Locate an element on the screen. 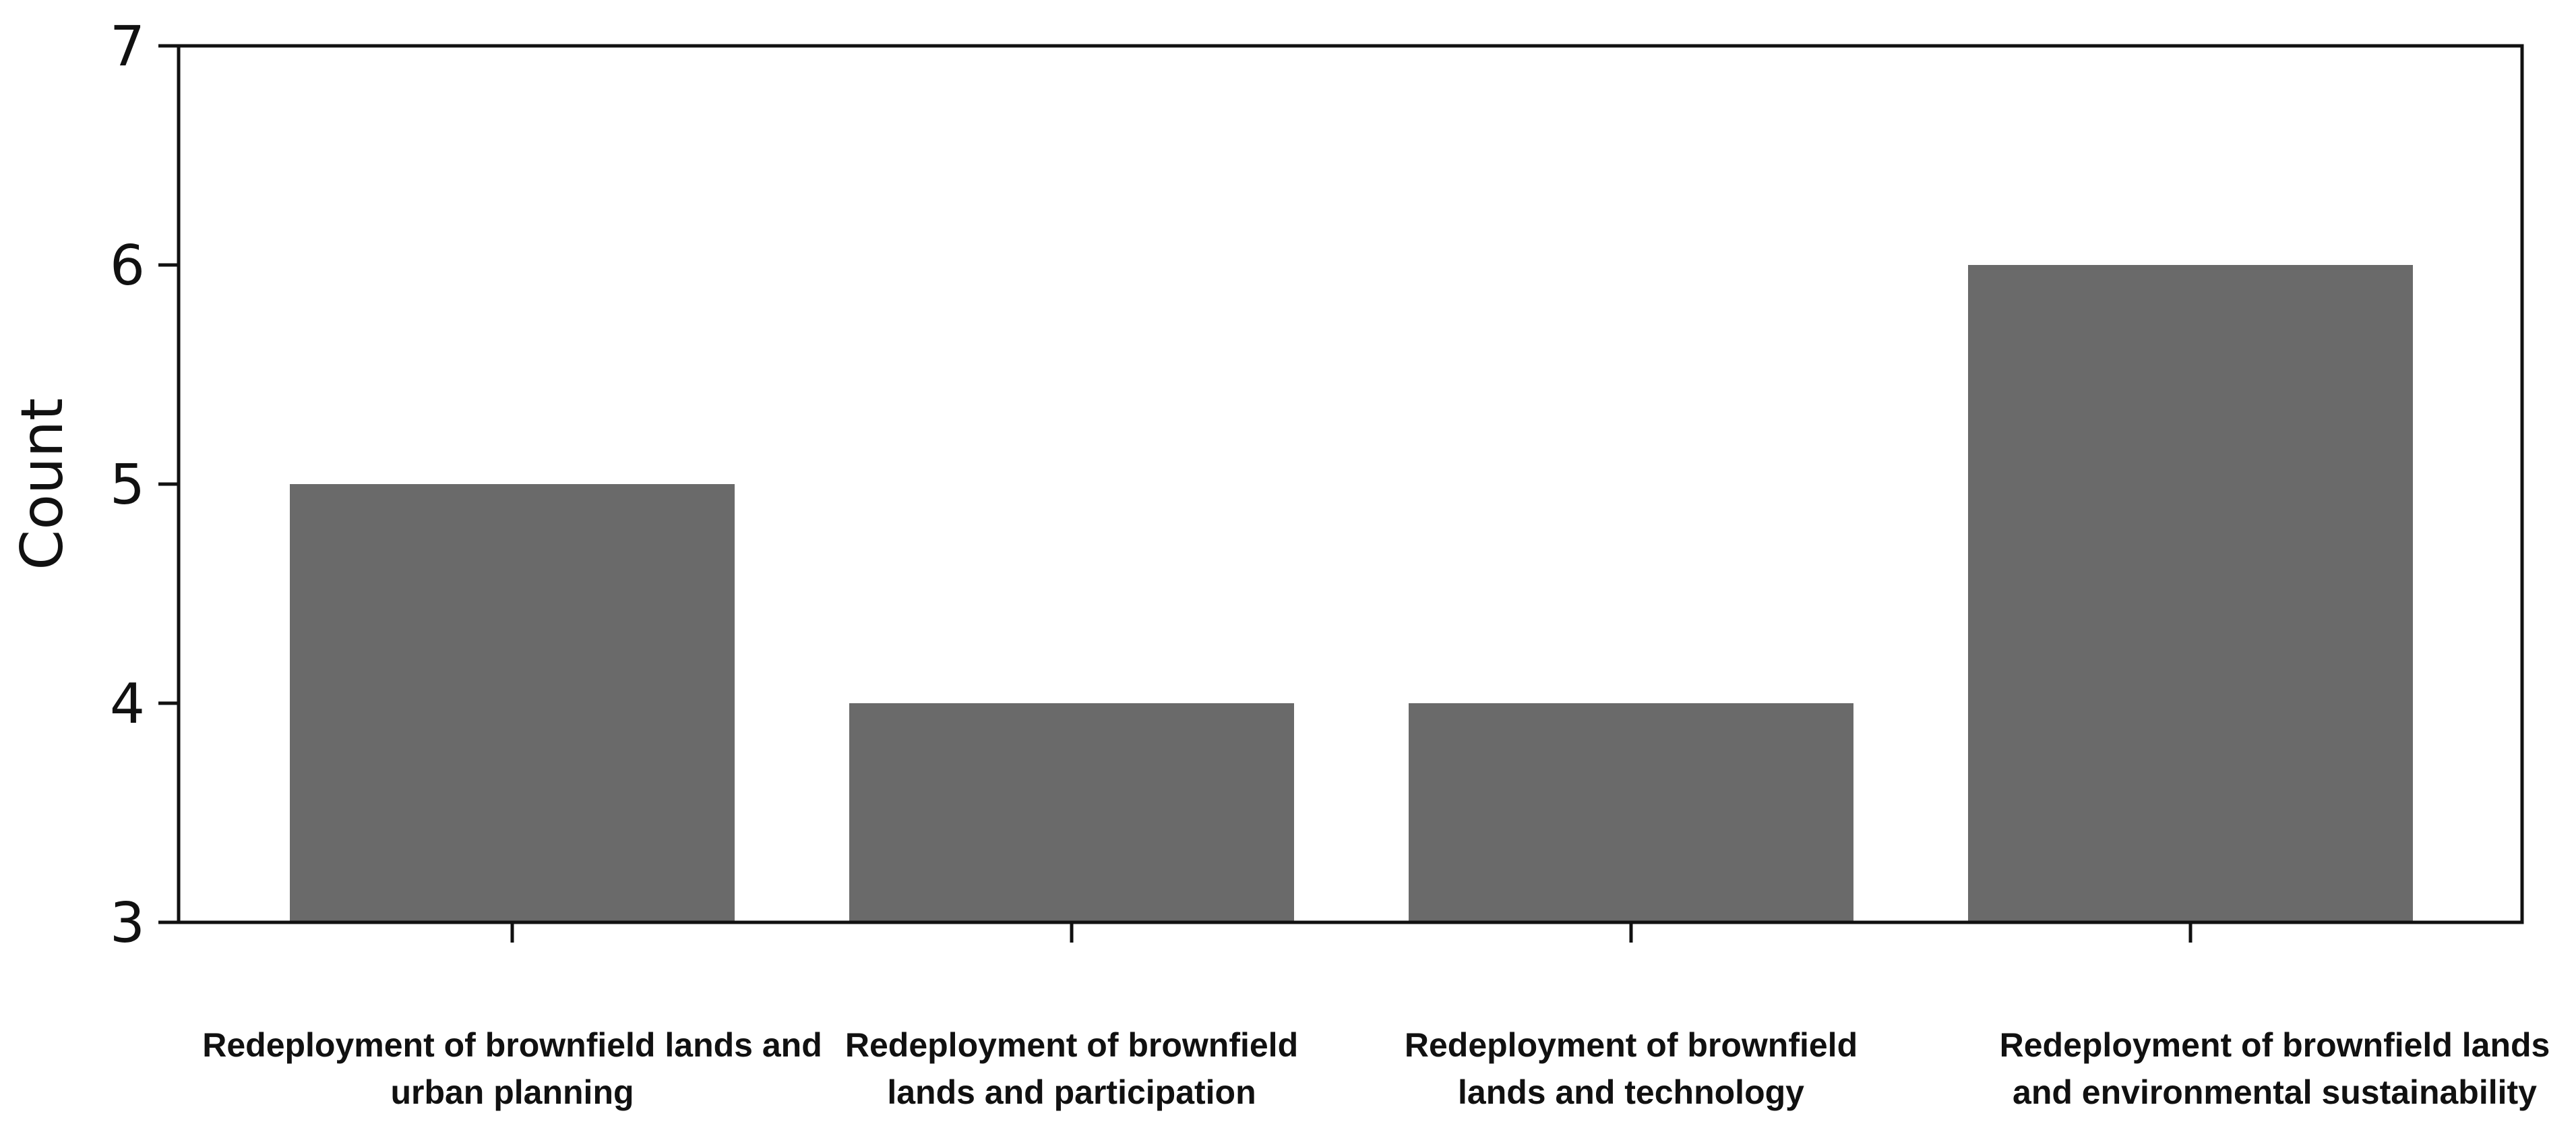 The image size is (2576, 1130). y-tick-label-5: 5 is located at coordinates (127, 485).